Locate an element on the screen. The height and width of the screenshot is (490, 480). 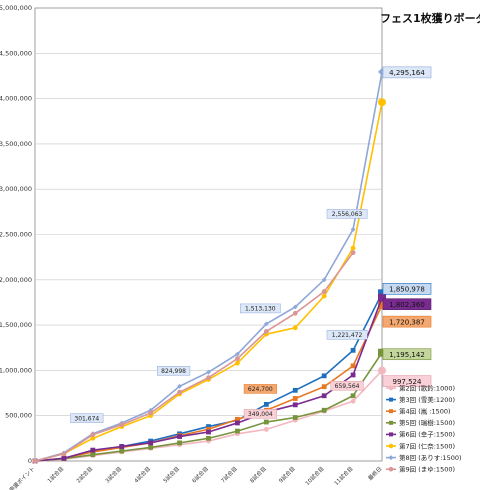
svg-text: 824,998 is located at coordinates (173, 371).